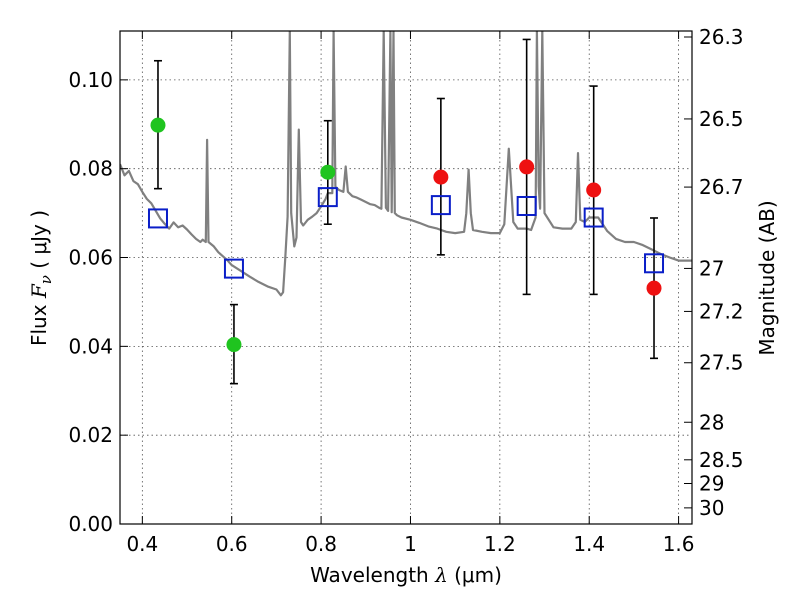  I want to click on y-tick-label: 0.00, so click(90, 524).